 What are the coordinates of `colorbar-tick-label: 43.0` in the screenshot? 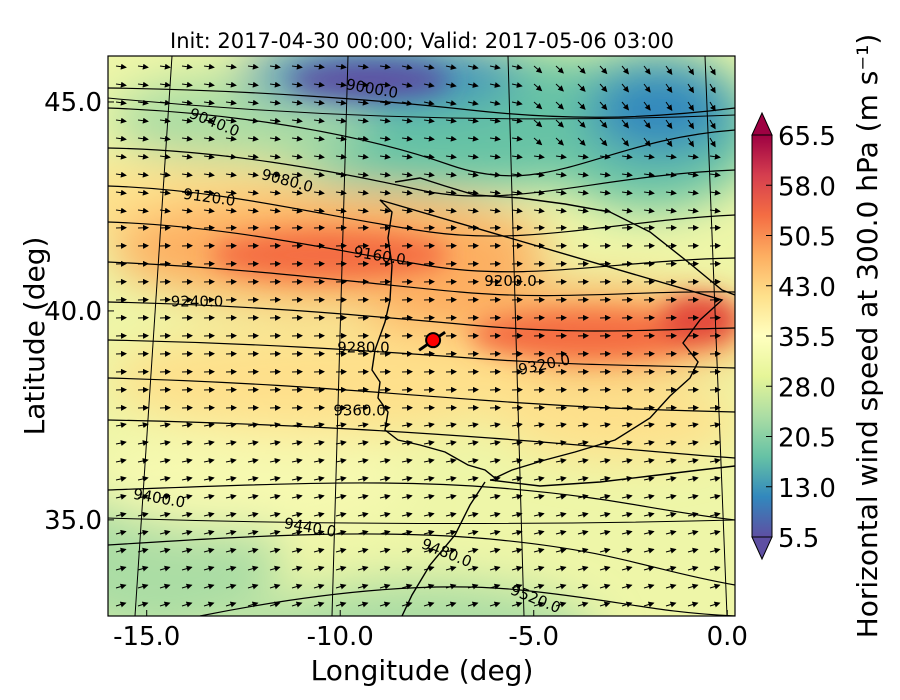 It's located at (807, 288).